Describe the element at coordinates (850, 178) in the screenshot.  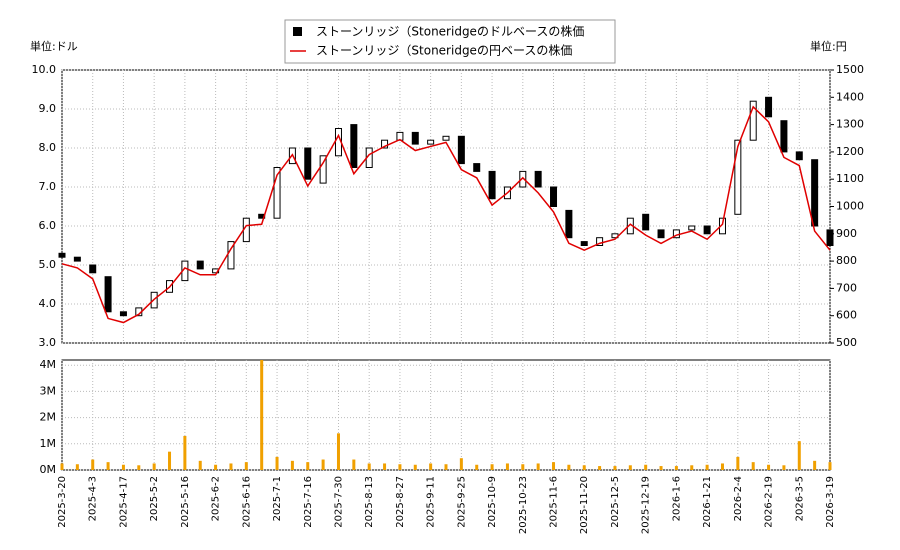
I see `y2-tick-label: 1100` at that location.